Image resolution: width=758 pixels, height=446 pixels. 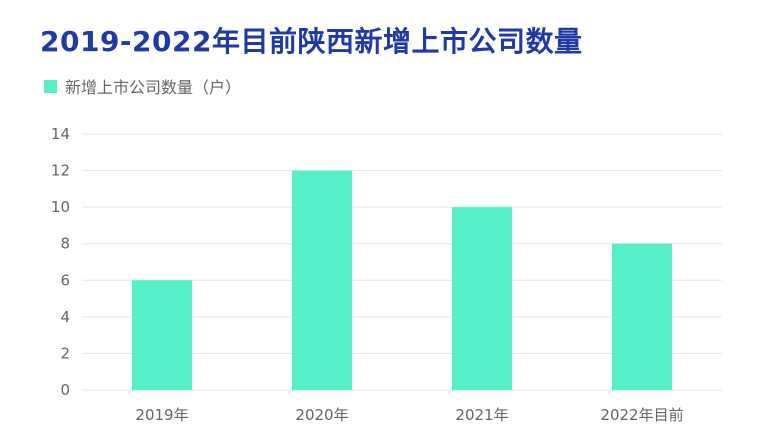 What do you see at coordinates (409, 415) in the screenshot?
I see `x-axis-ticks: 2019年 2020年 2021年 2022年目前` at bounding box center [409, 415].